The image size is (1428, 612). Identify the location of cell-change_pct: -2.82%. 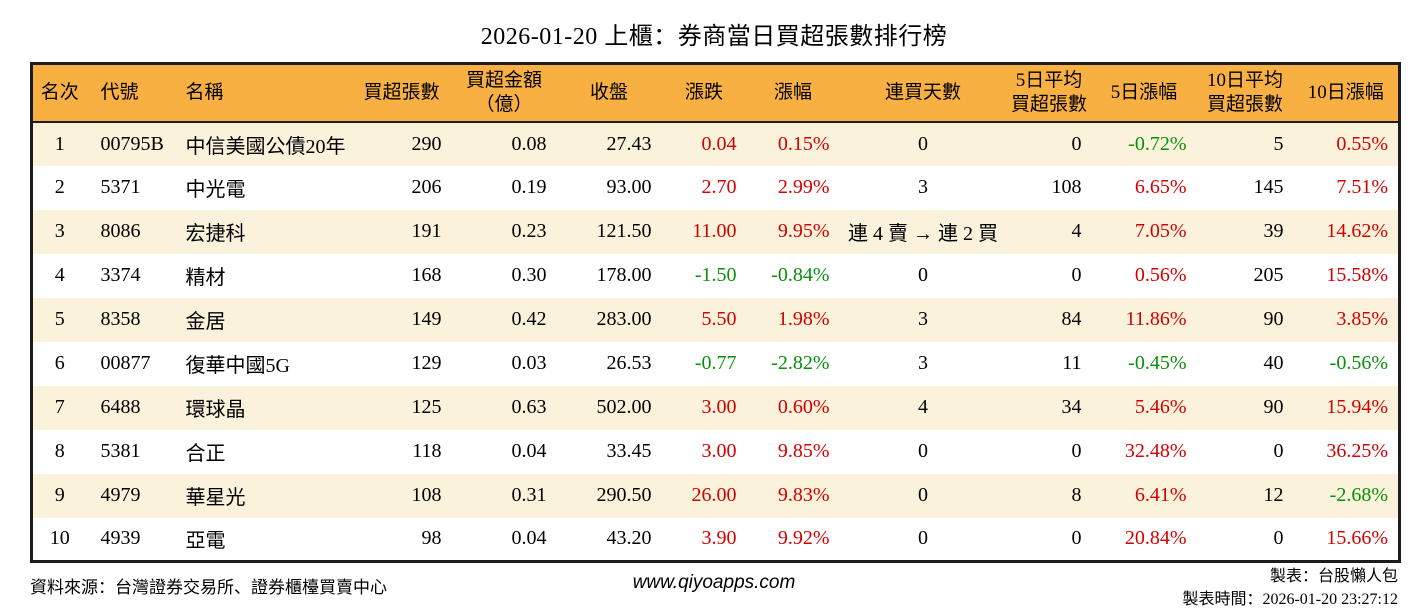
(800, 363).